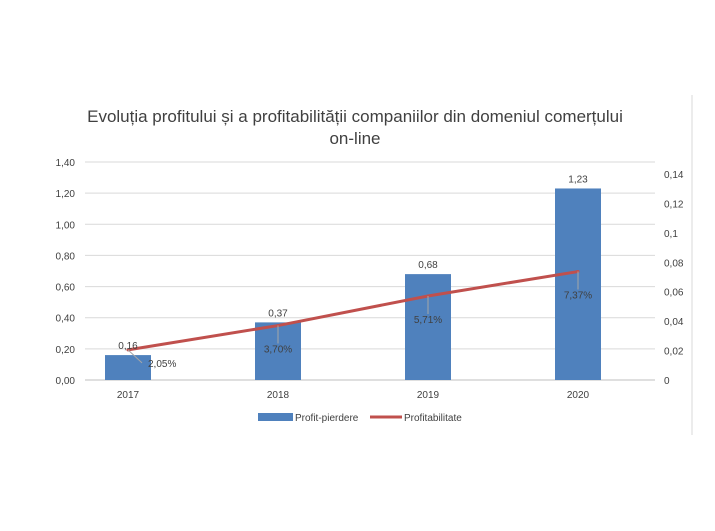 Image resolution: width=715 pixels, height=531 pixels. I want to click on left-axis-tick-label: 0,60, so click(66, 288).